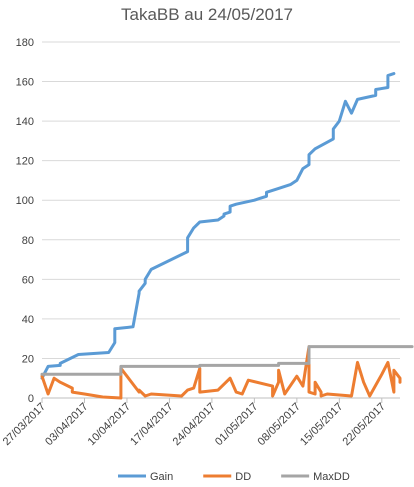 The height and width of the screenshot is (487, 414). What do you see at coordinates (25, 43) in the screenshot?
I see `y-tick-label: 180` at bounding box center [25, 43].